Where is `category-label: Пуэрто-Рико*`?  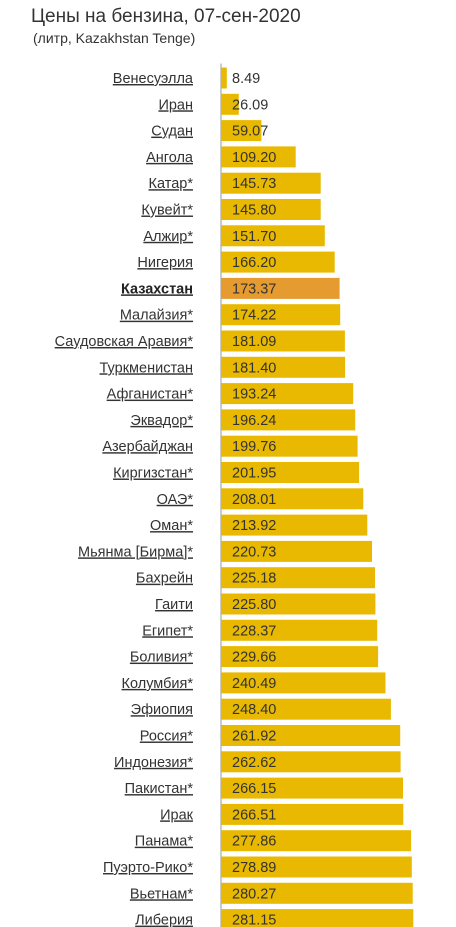
category-label: Пуэрто-Рико* is located at coordinates (148, 868).